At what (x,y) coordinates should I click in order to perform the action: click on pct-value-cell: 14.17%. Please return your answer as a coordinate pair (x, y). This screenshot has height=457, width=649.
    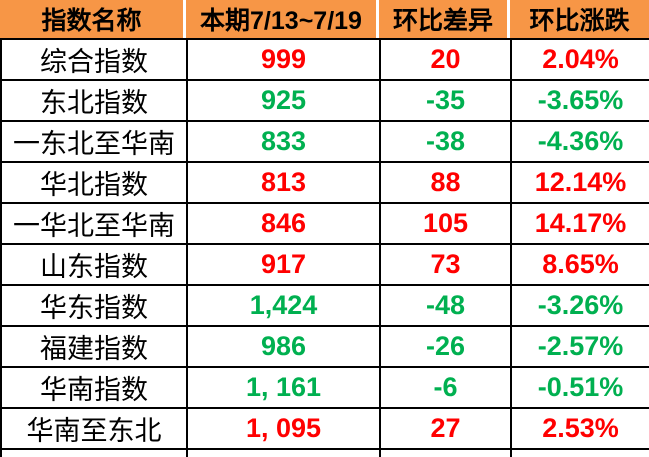
    Looking at the image, I should click on (580, 224).